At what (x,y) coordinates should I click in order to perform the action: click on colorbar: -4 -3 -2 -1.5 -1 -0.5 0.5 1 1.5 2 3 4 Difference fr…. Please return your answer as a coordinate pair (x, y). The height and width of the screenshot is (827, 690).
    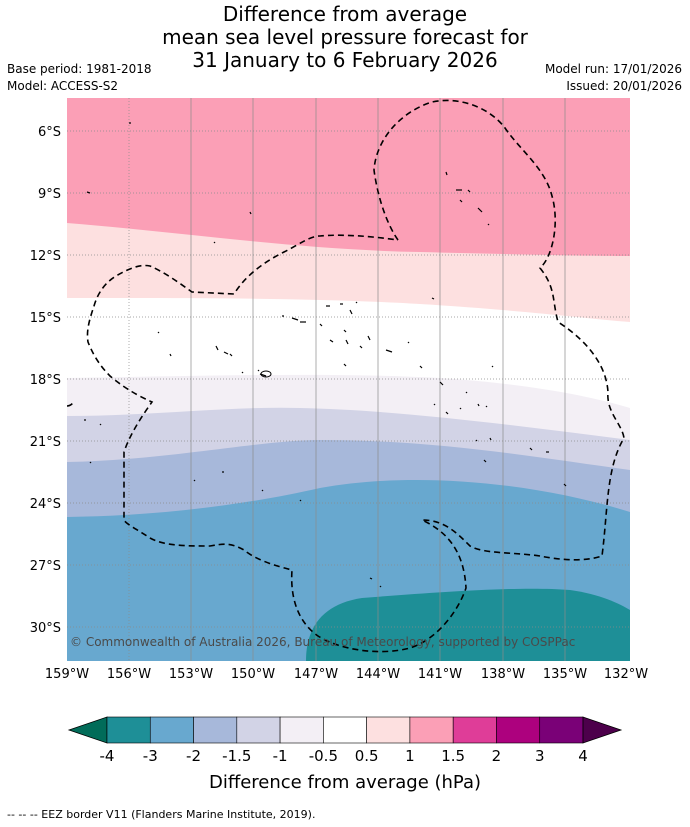
    Looking at the image, I should click on (345, 754).